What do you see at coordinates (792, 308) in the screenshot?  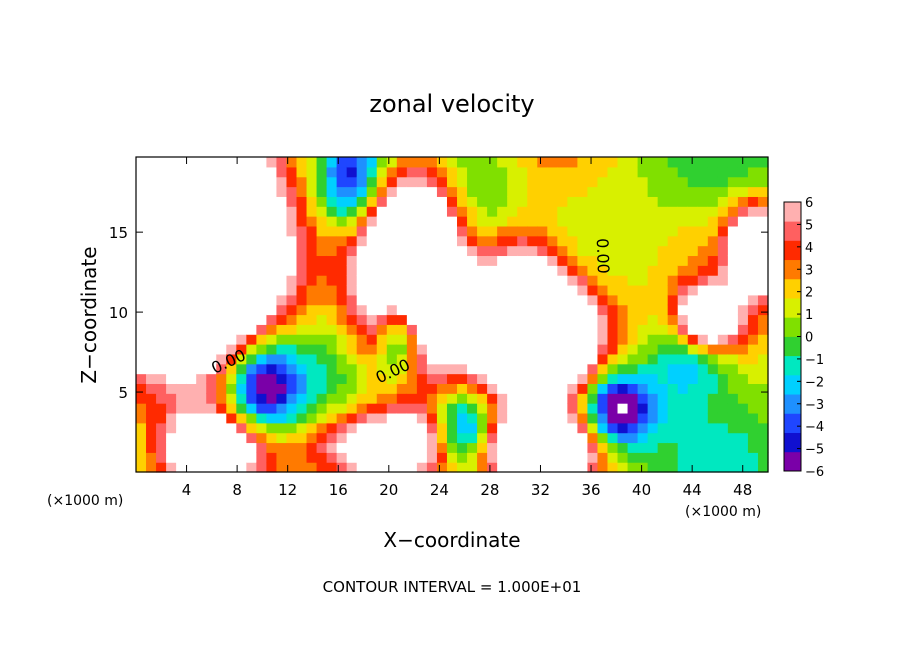 I see `colorbar-segment` at bounding box center [792, 308].